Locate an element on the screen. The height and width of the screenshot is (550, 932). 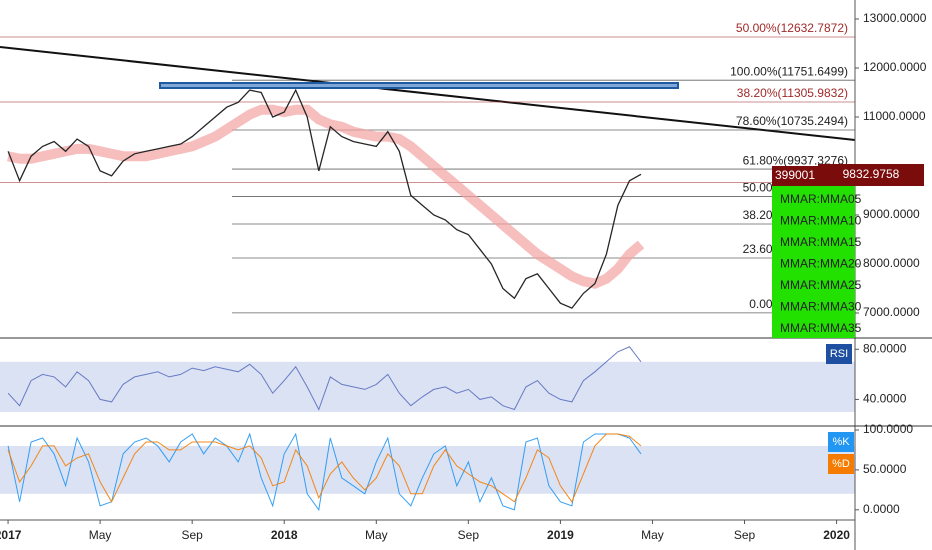
y-tick-label: 7000.0000 is located at coordinates (891, 312).